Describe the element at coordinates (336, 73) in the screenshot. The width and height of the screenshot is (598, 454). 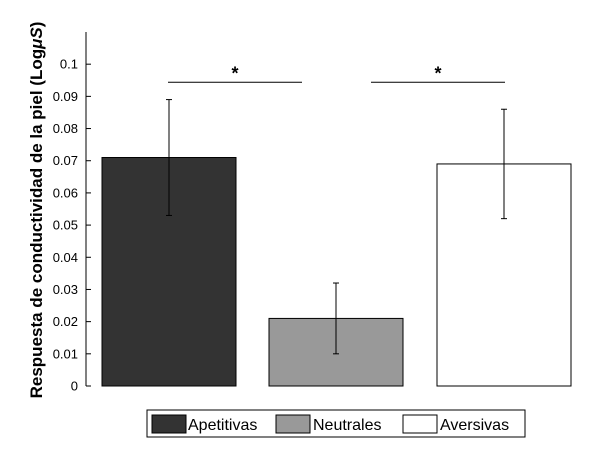
I see `significance-markers: * *` at that location.